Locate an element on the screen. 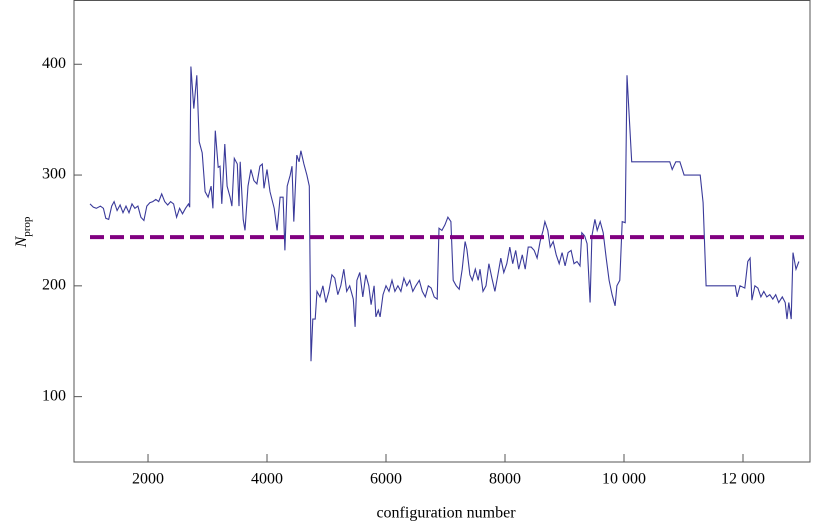 This screenshot has height=526, width=822. y-axis-label-sub: prop is located at coordinates (27, 226).